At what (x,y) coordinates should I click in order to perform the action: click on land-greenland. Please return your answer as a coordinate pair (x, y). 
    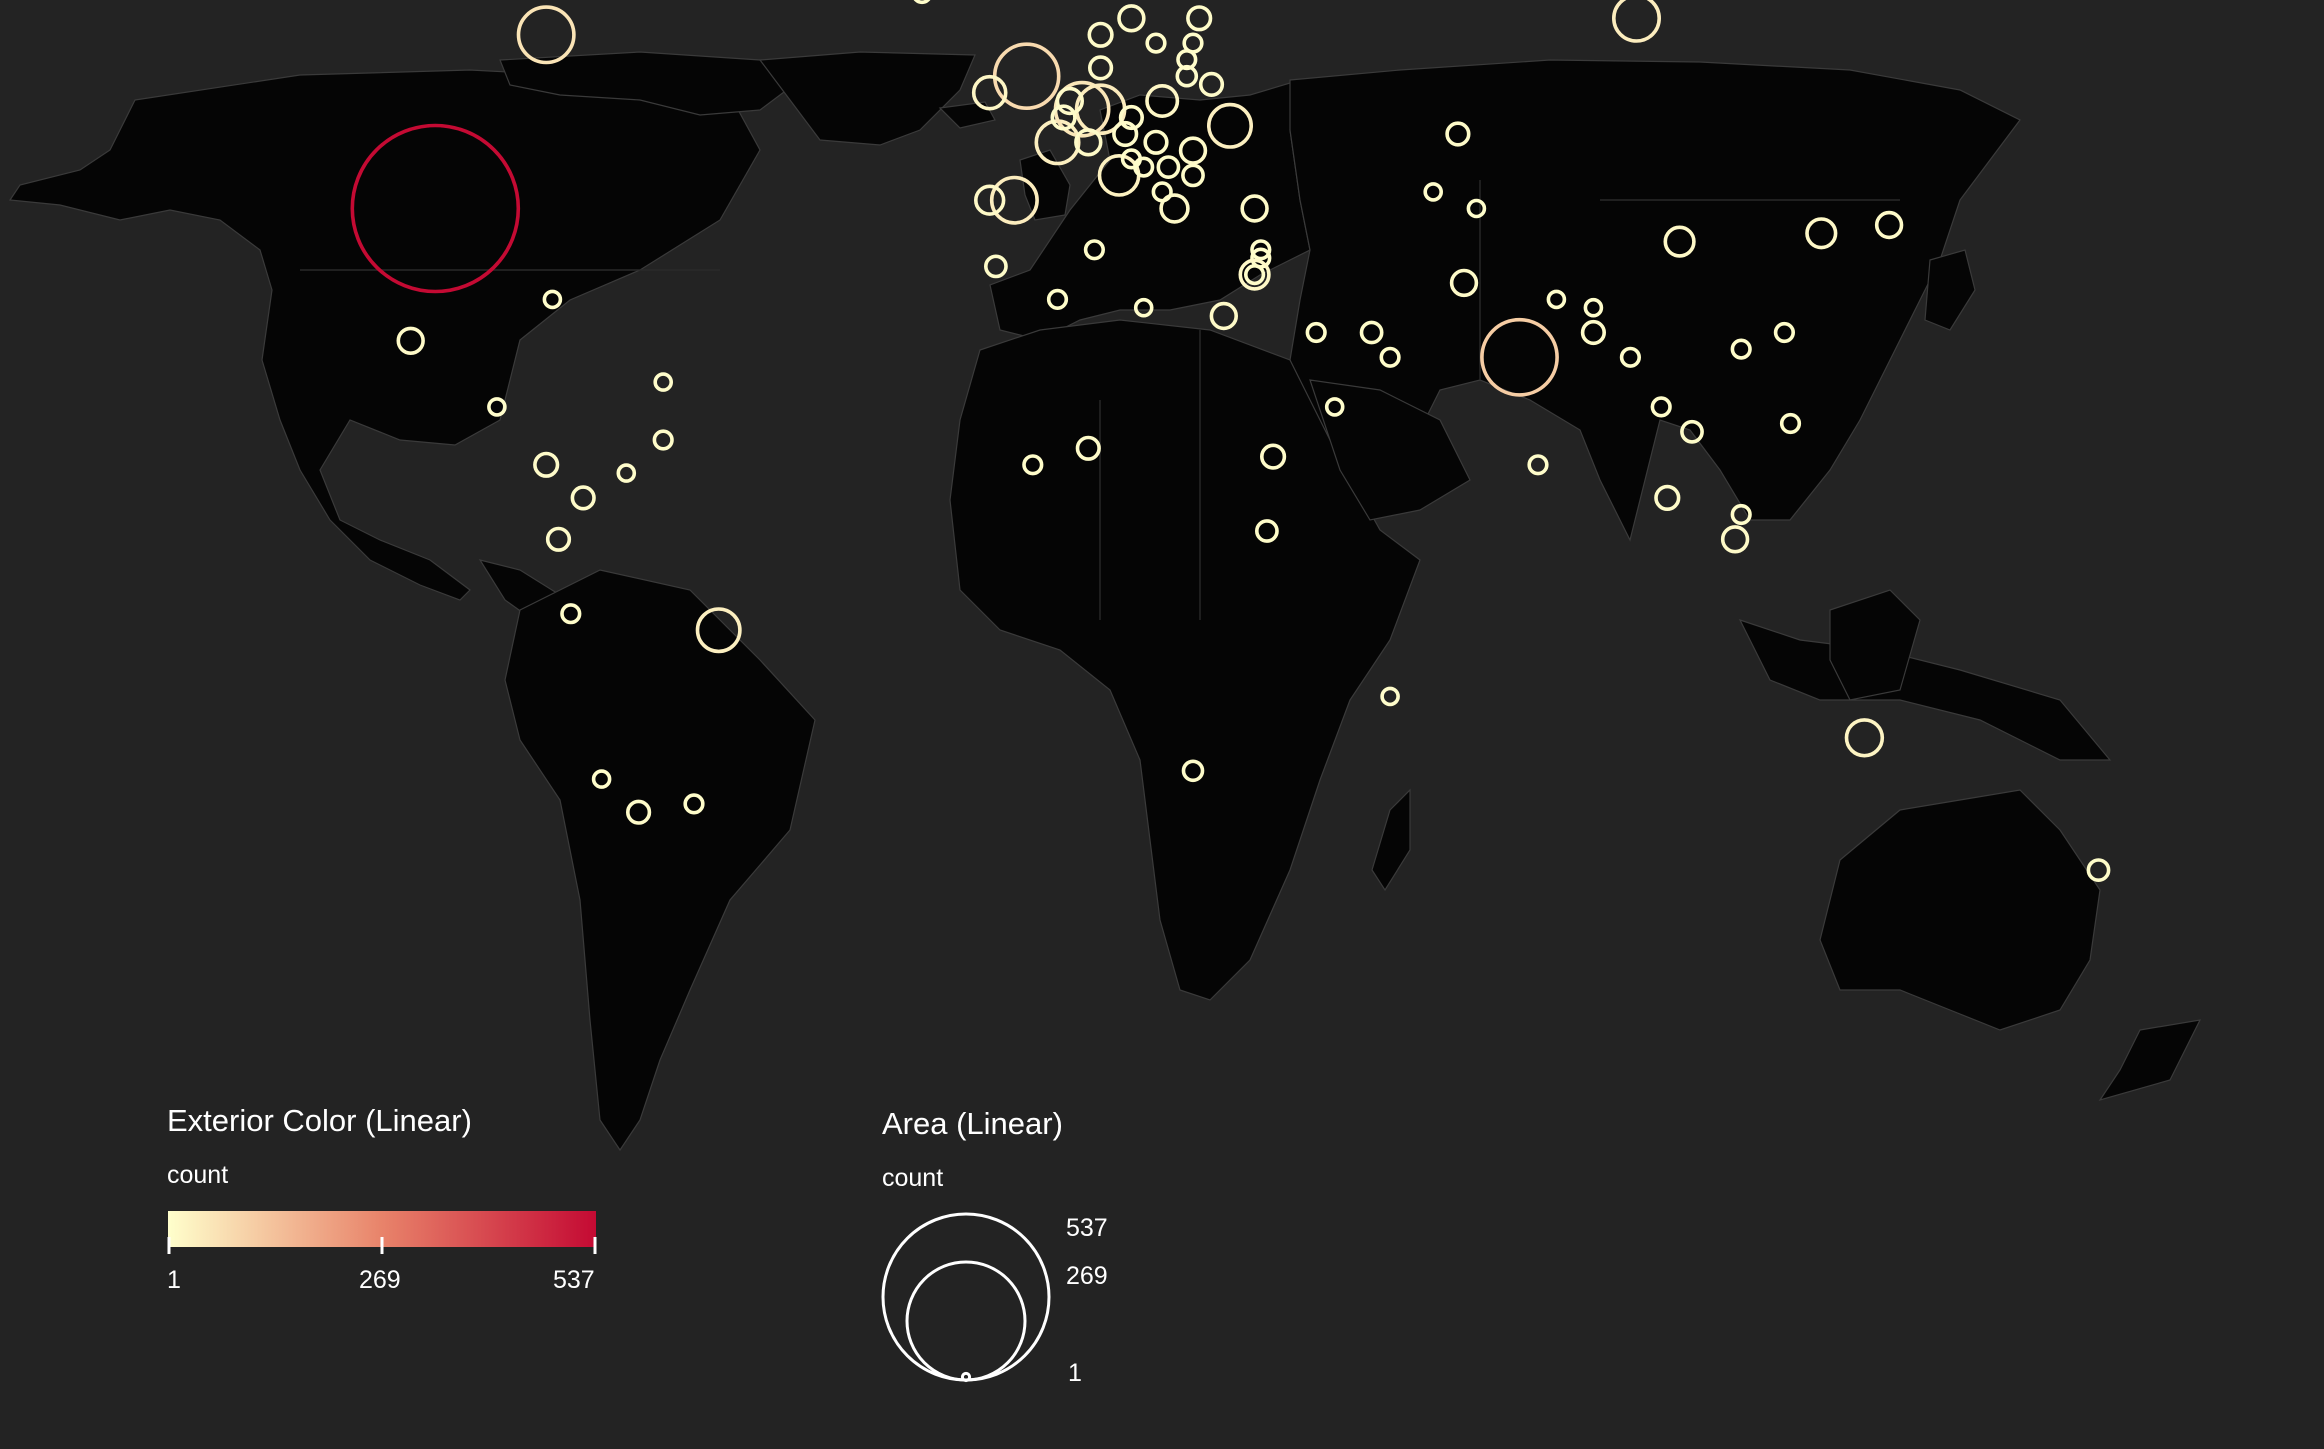
    Looking at the image, I should click on (867, 98).